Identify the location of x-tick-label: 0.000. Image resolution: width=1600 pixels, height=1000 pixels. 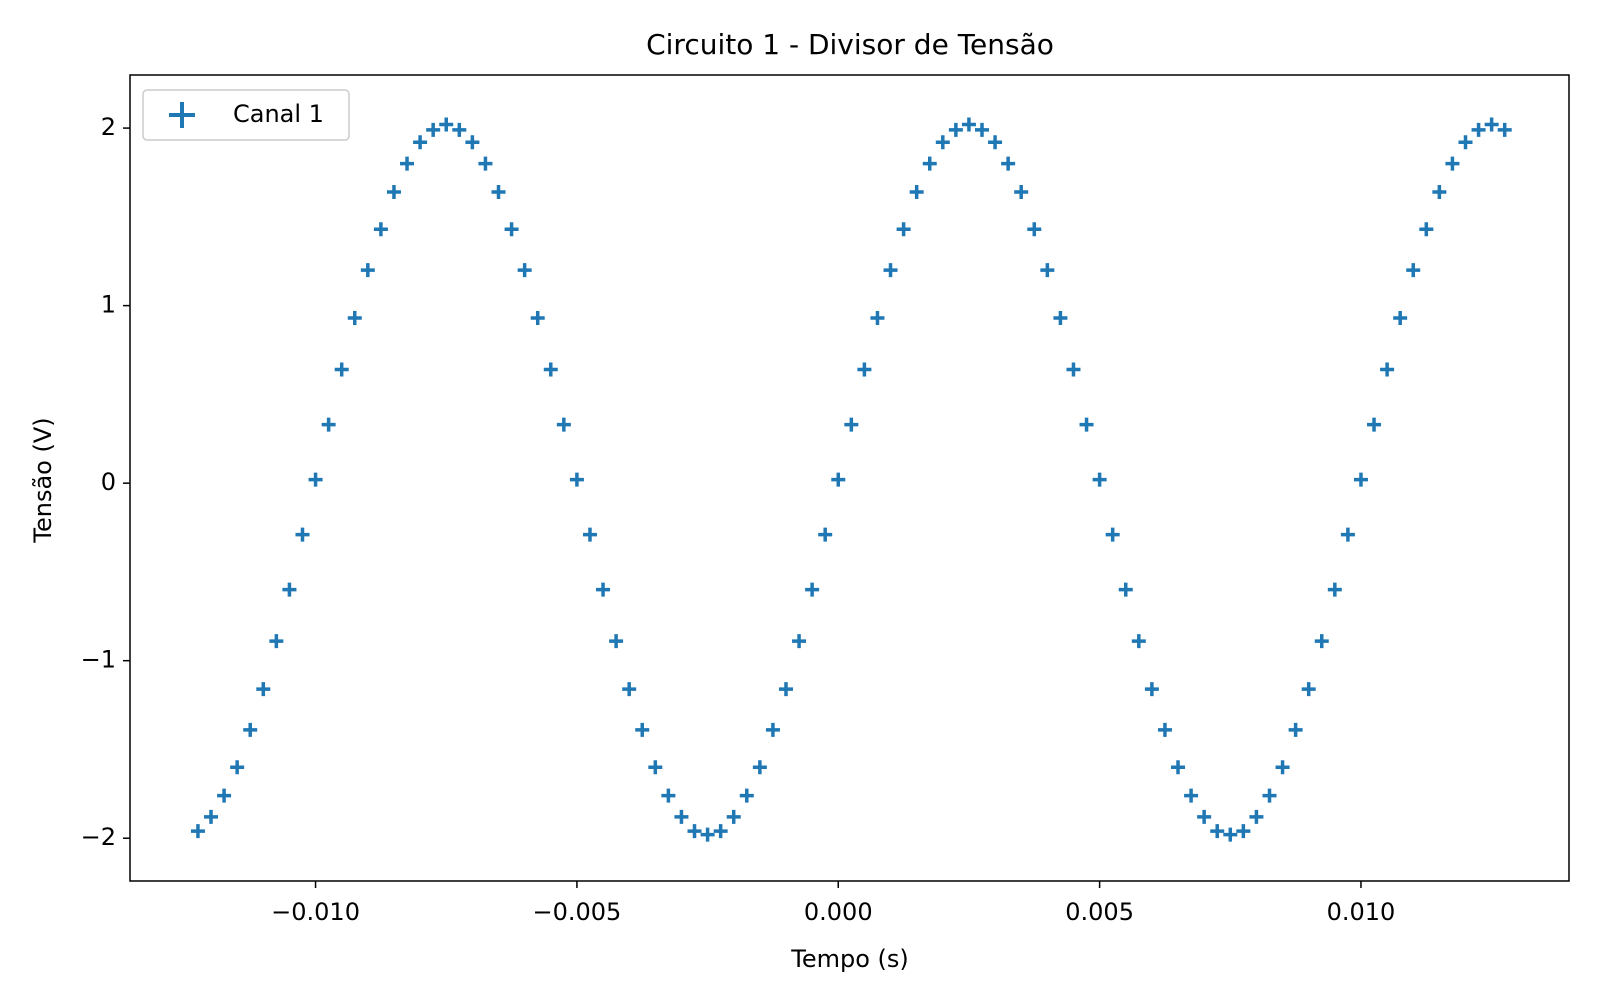
(838, 912).